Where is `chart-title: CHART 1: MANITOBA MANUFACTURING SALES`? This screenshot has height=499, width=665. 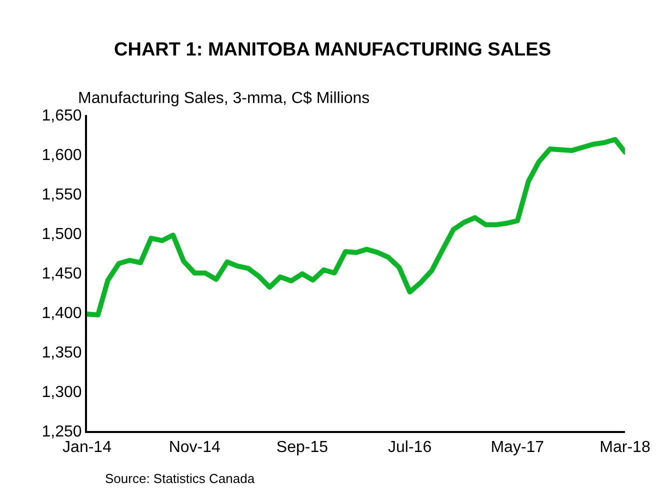 chart-title: CHART 1: MANITOBA MANUFACTURING SALES is located at coordinates (332, 50).